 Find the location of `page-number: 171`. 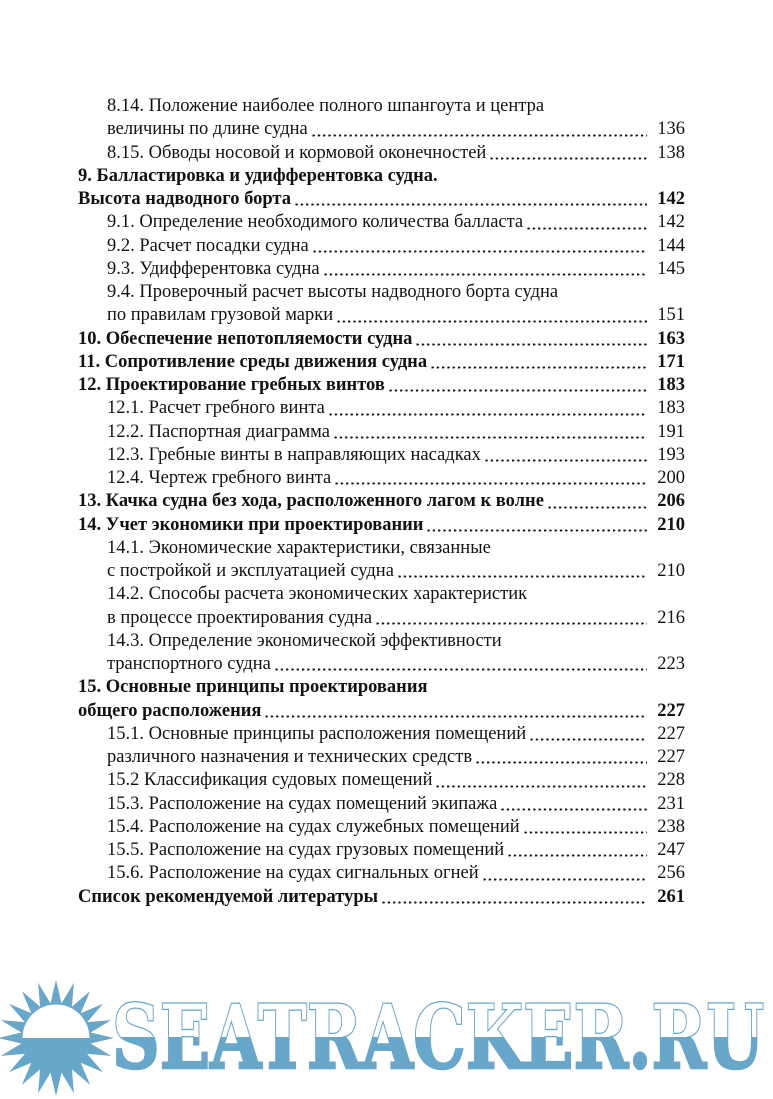

page-number: 171 is located at coordinates (671, 361).